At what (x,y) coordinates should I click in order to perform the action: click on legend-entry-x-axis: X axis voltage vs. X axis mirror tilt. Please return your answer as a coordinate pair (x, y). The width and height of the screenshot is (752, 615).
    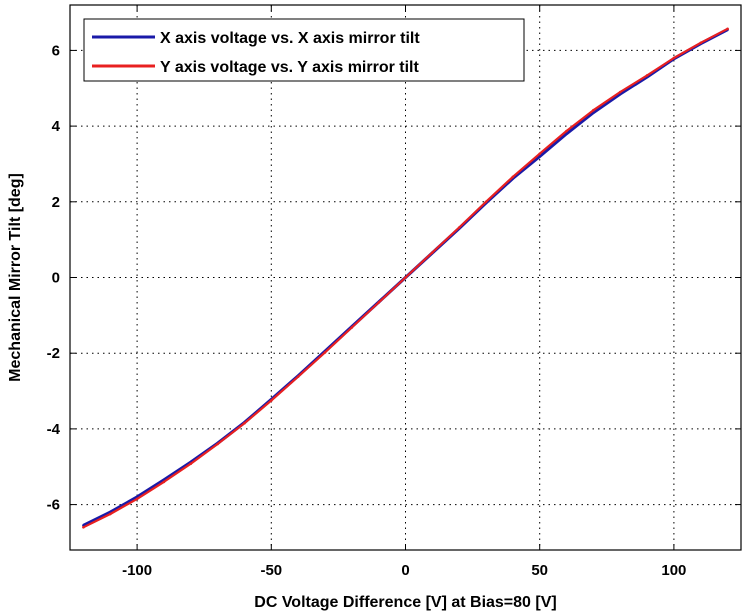
    Looking at the image, I should click on (290, 38).